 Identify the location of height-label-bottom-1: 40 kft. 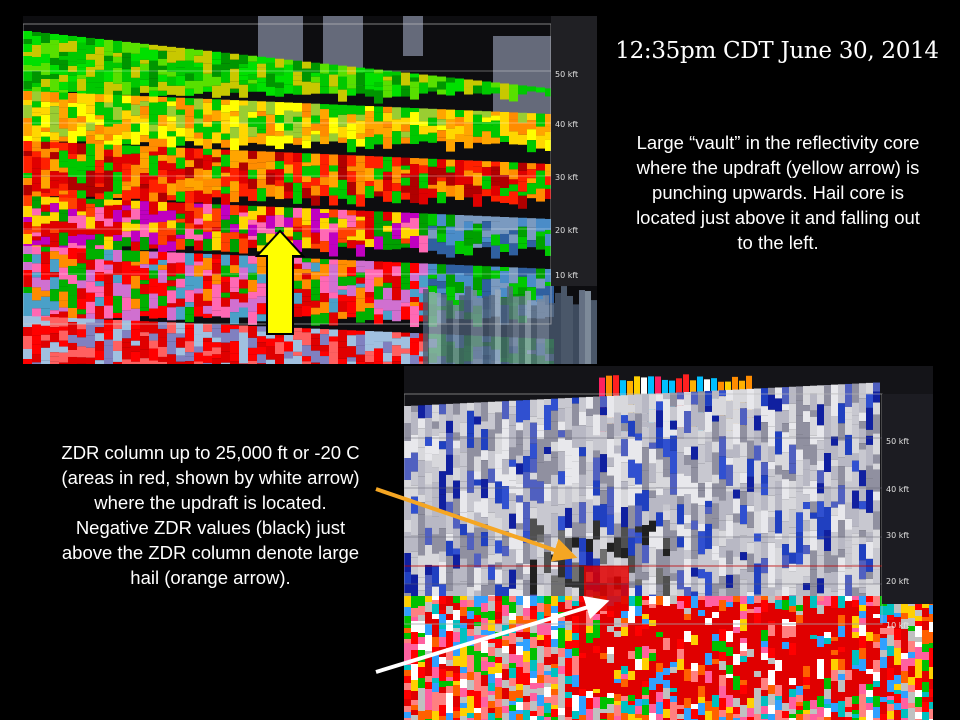
(897, 489).